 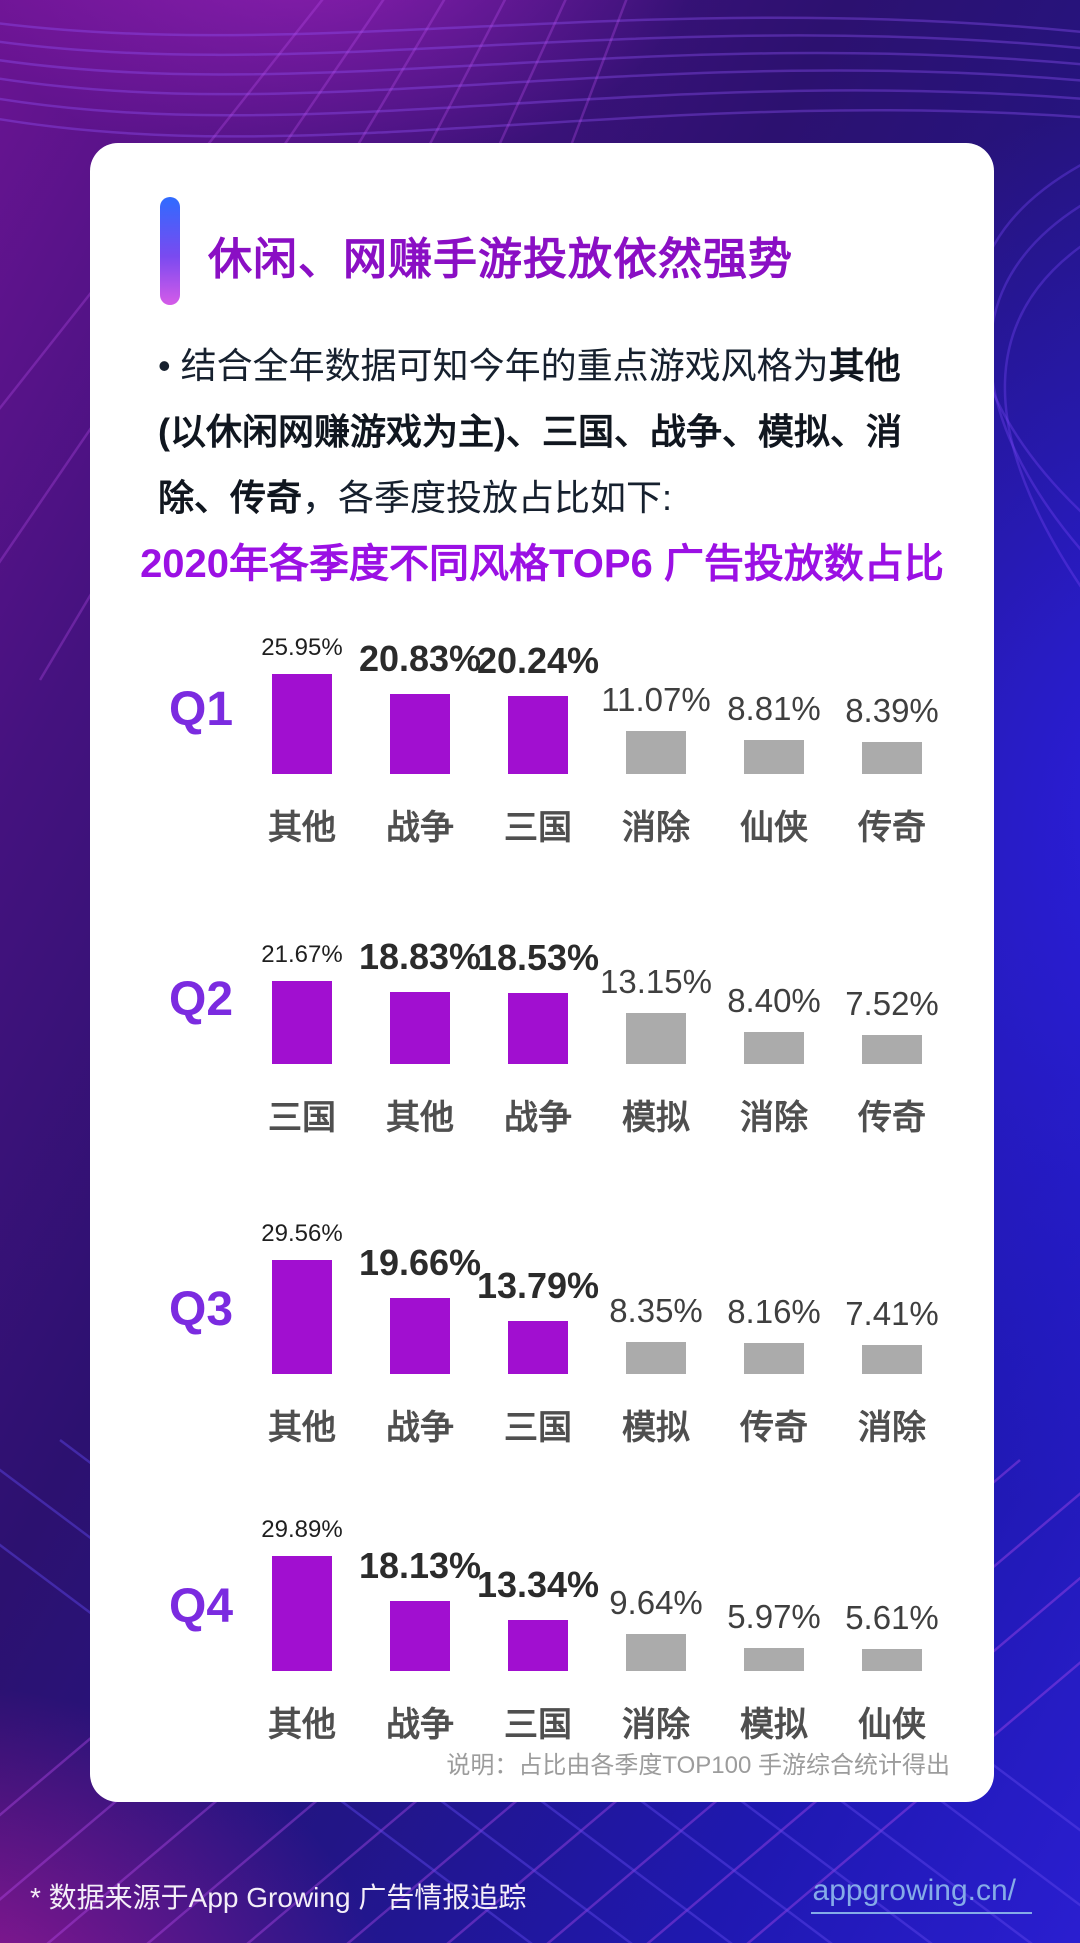 I want to click on bar-value-label: 19.66%, so click(x=420, y=1262).